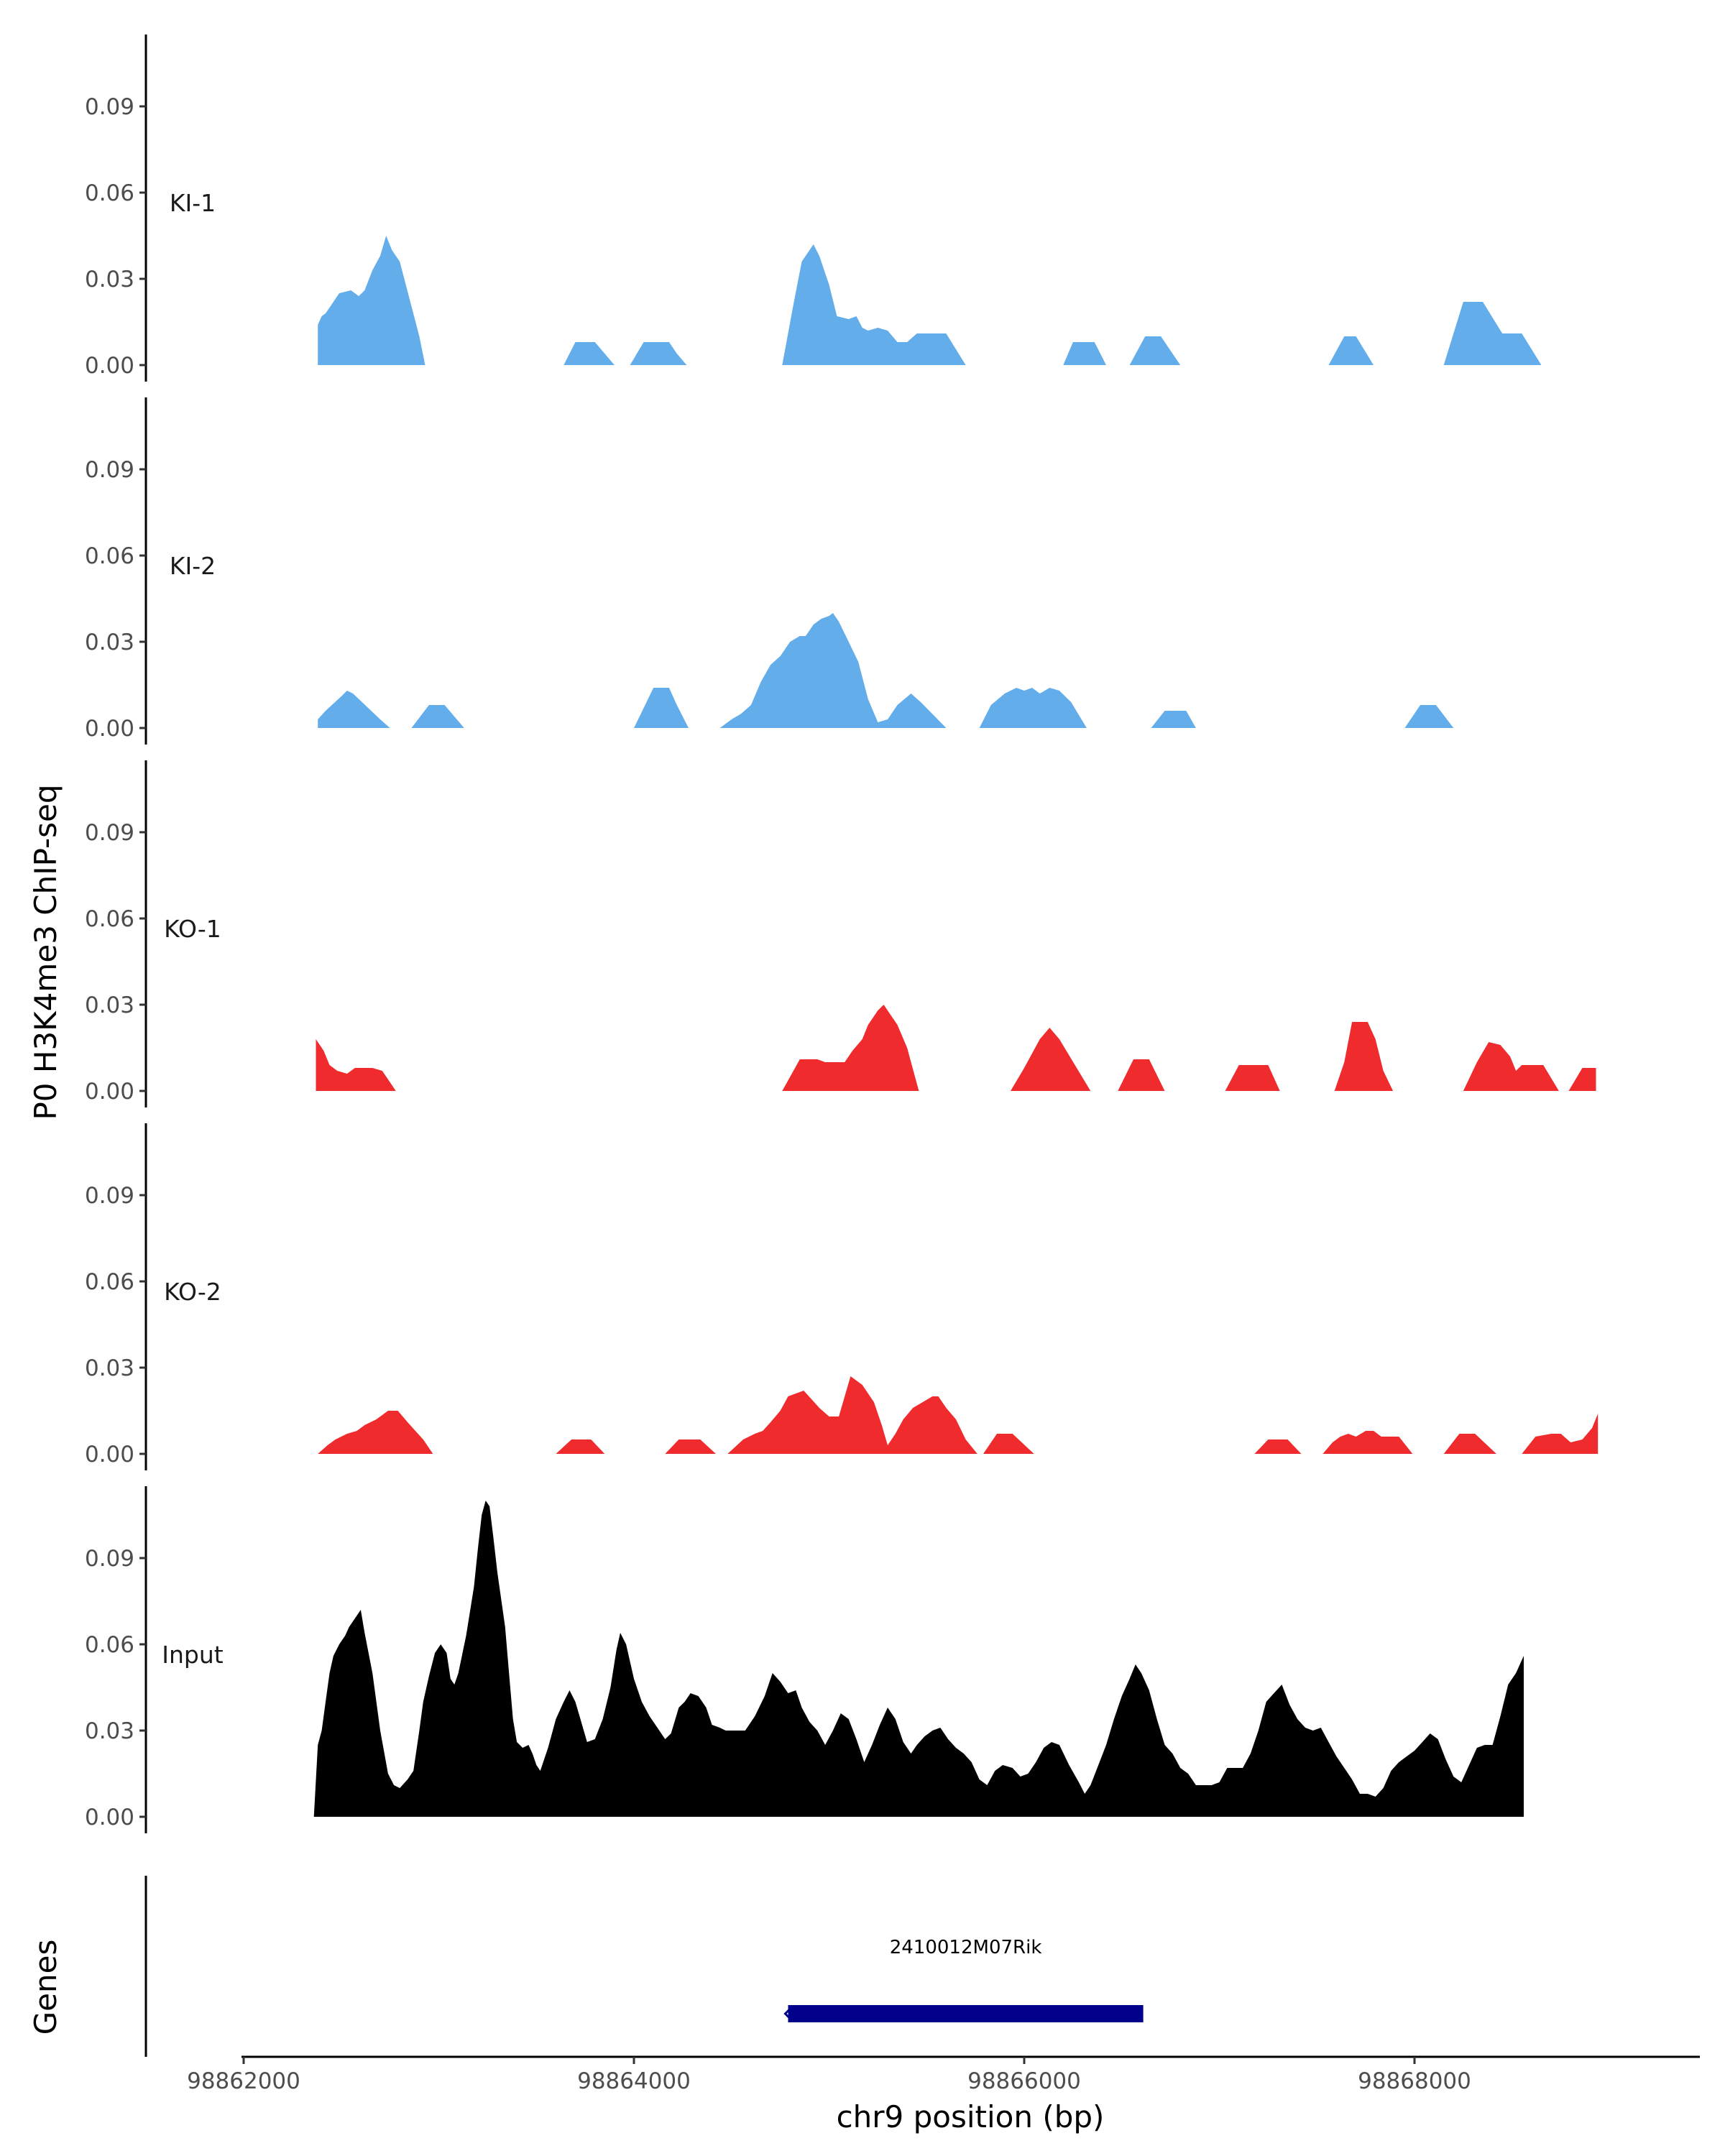  Describe the element at coordinates (841, 1296) in the screenshot. I see `track-ko-2: 0.00 0.03 0.06 0.09 KO-2` at that location.